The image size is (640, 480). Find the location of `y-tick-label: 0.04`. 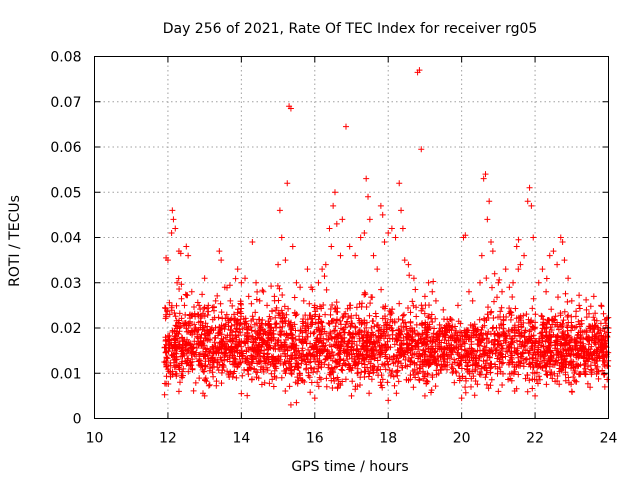

y-tick-label: 0.04 is located at coordinates (65, 239).